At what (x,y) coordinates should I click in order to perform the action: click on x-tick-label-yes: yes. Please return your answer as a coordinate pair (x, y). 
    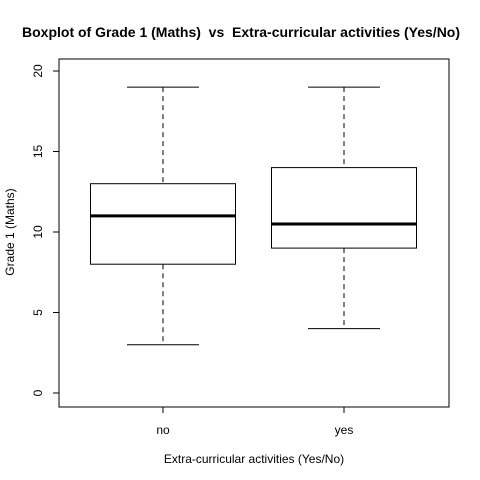
    Looking at the image, I should click on (344, 430).